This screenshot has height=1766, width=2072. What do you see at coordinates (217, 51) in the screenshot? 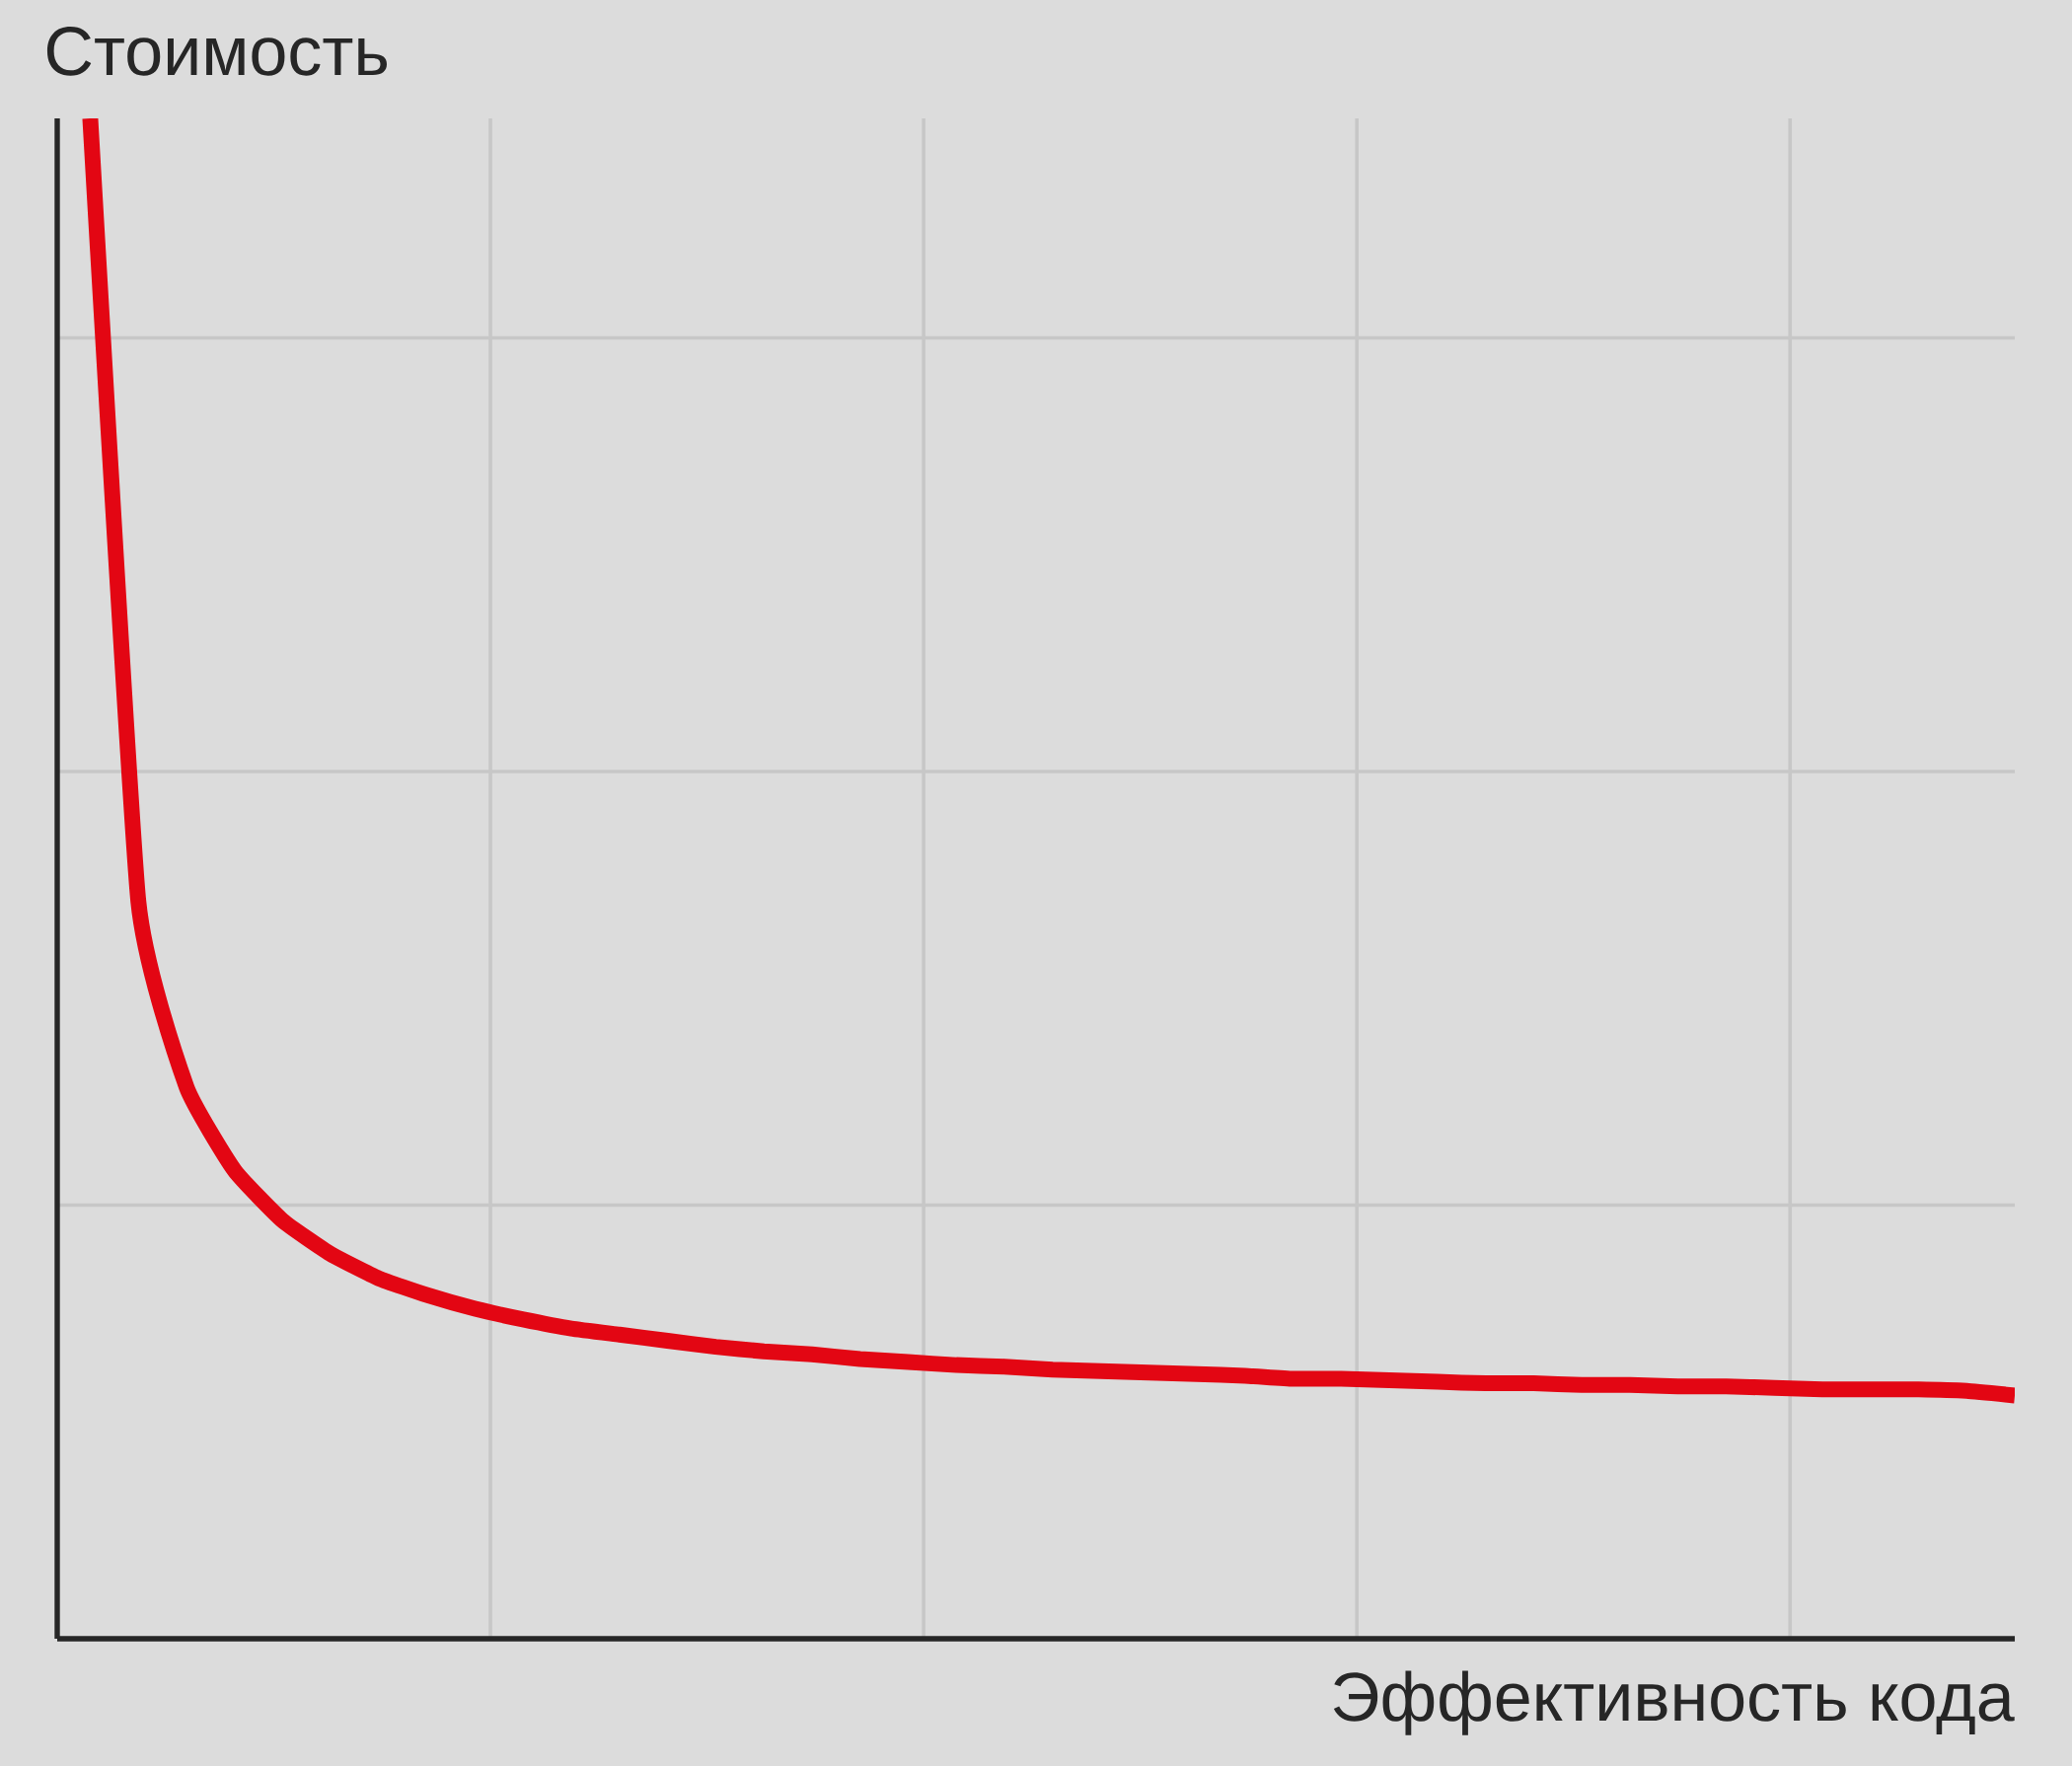
I see `y-axis-title: Стоимость` at bounding box center [217, 51].